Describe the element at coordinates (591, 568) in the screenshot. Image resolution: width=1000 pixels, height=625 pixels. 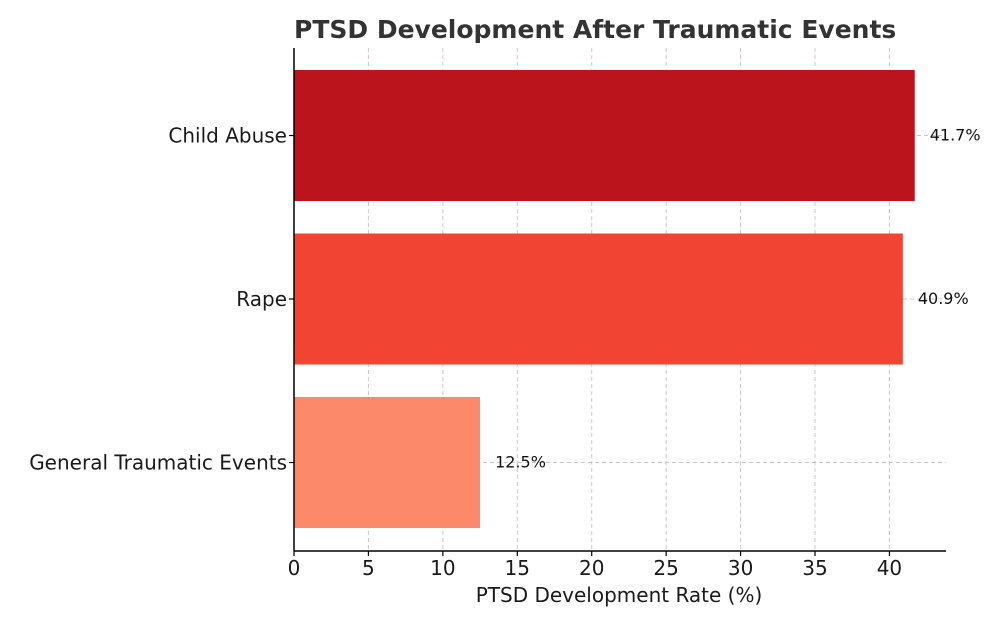
I see `x-tick-label: 20` at that location.